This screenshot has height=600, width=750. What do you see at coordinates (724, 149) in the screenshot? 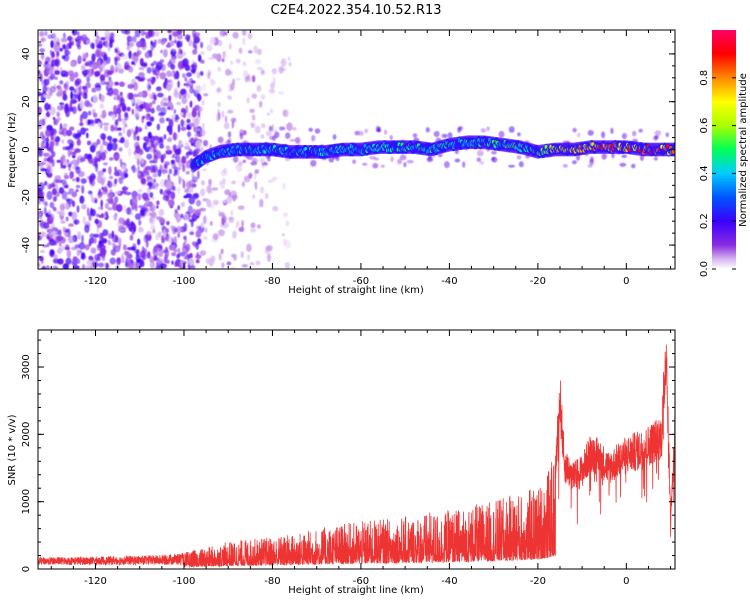
I see `colorbar-gradient` at bounding box center [724, 149].